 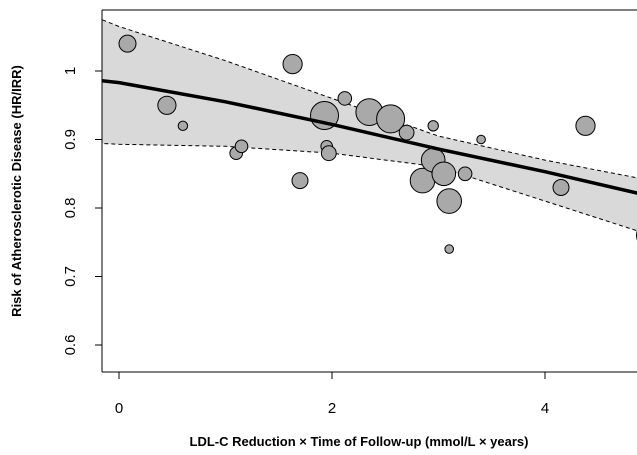 What do you see at coordinates (16, 191) in the screenshot?
I see `y-axis-title: Risk of Atherosclerotic Disease (HR/IRR)` at bounding box center [16, 191].